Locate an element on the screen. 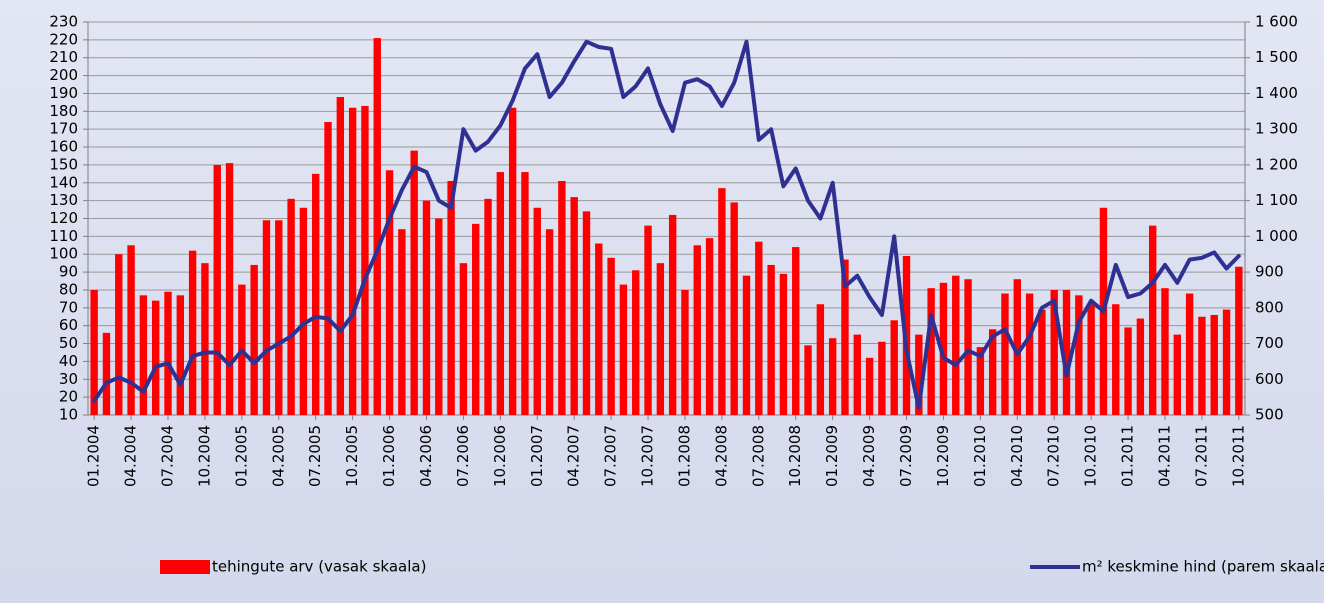  x-tick-label: 10.2004 is located at coordinates (204, 456).